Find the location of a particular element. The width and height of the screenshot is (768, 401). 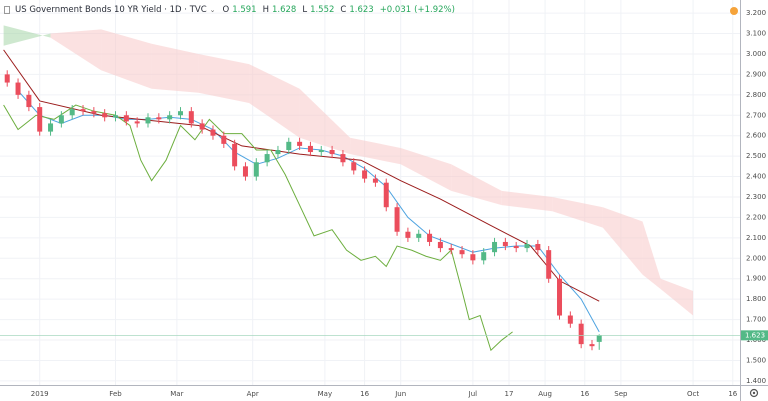

y-tick-label: 1.800 is located at coordinates (756, 299).